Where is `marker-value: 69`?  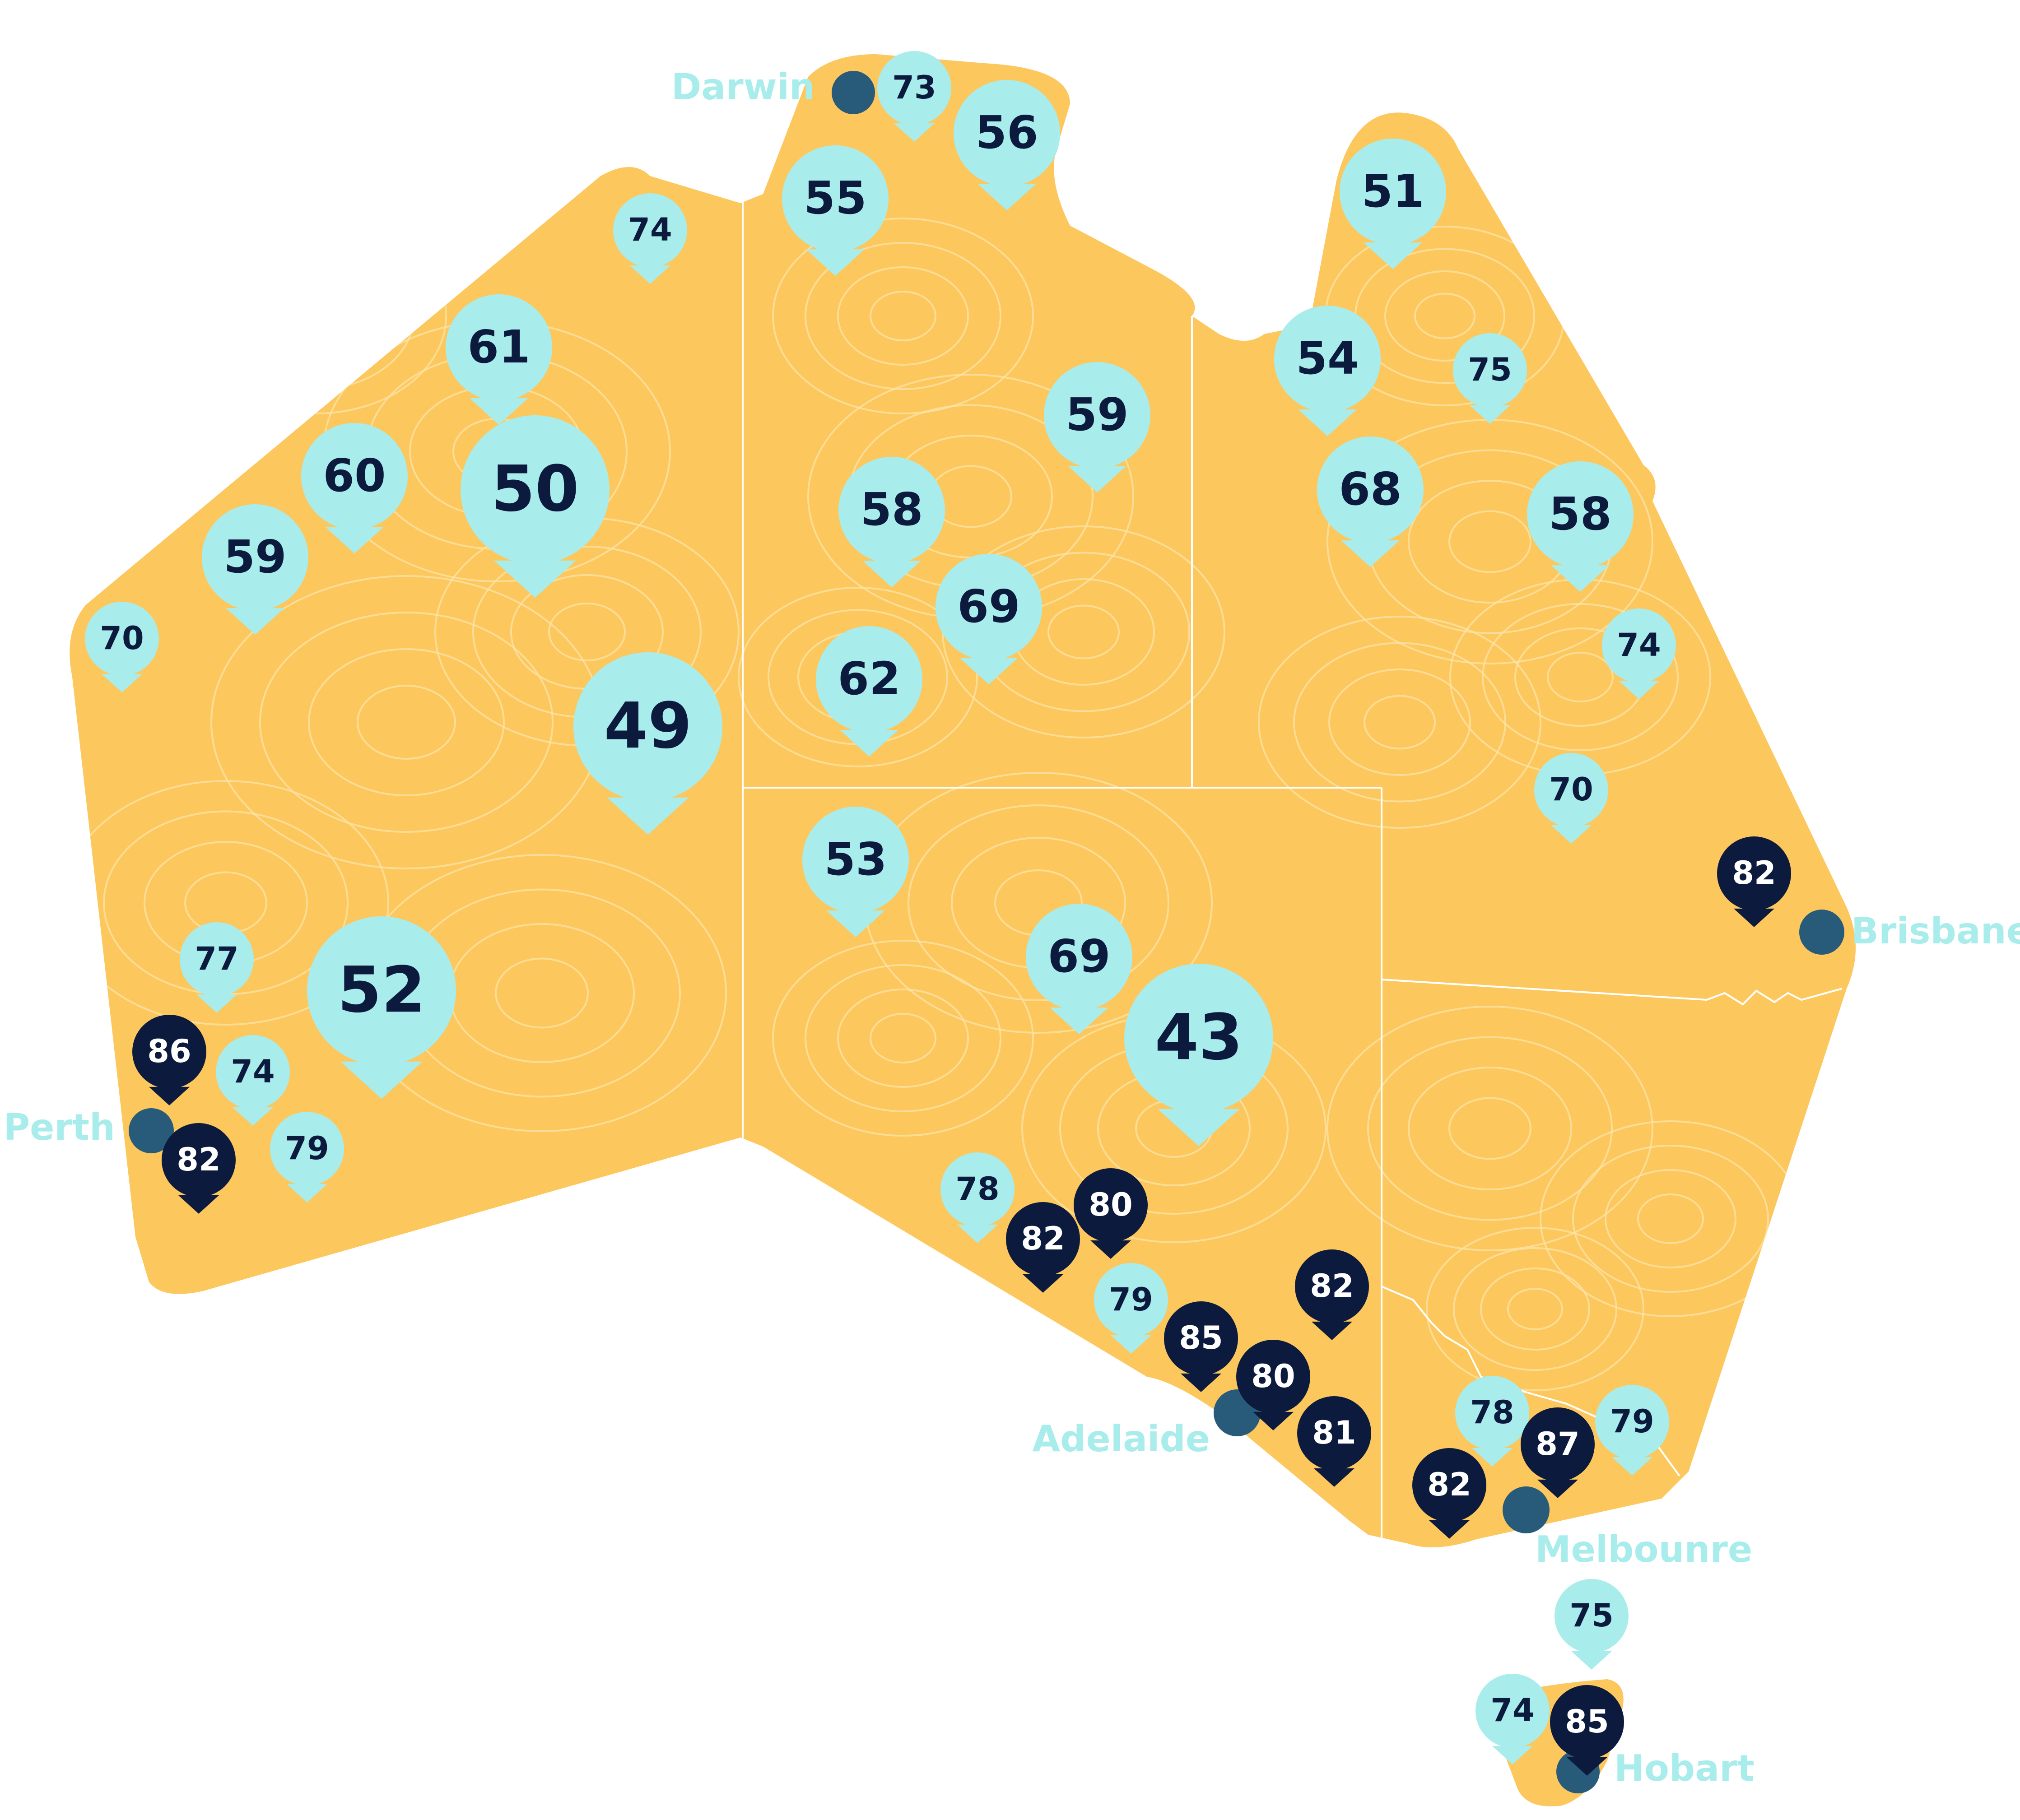 marker-value: 69 is located at coordinates (989, 607).